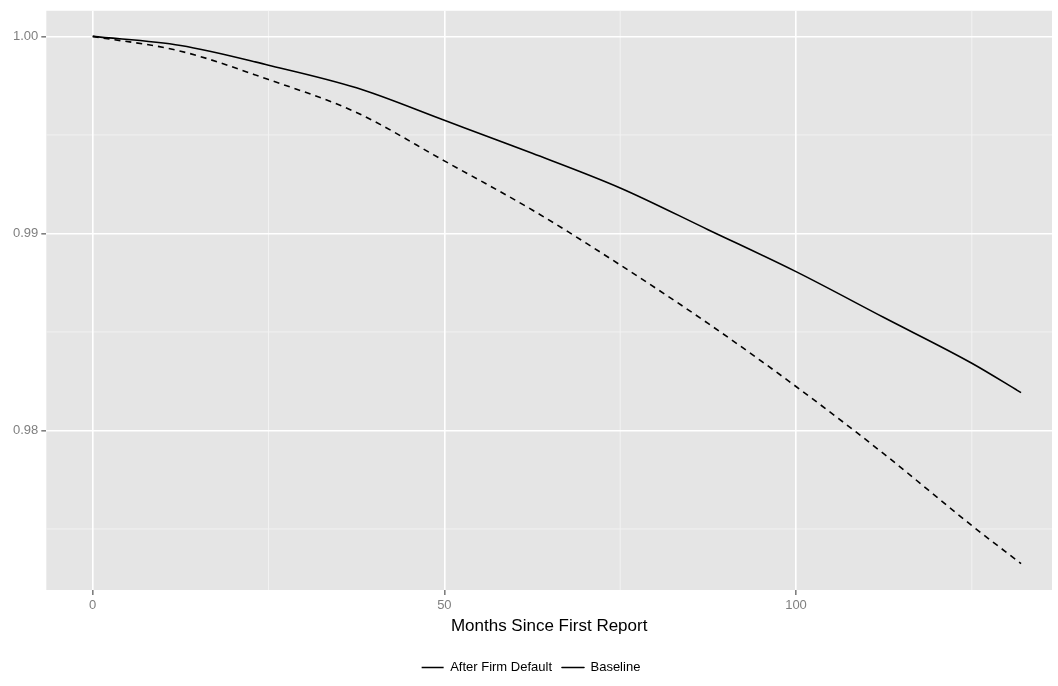 This screenshot has width=1058, height=686. I want to click on y-tick-label: 0.99, so click(25, 232).